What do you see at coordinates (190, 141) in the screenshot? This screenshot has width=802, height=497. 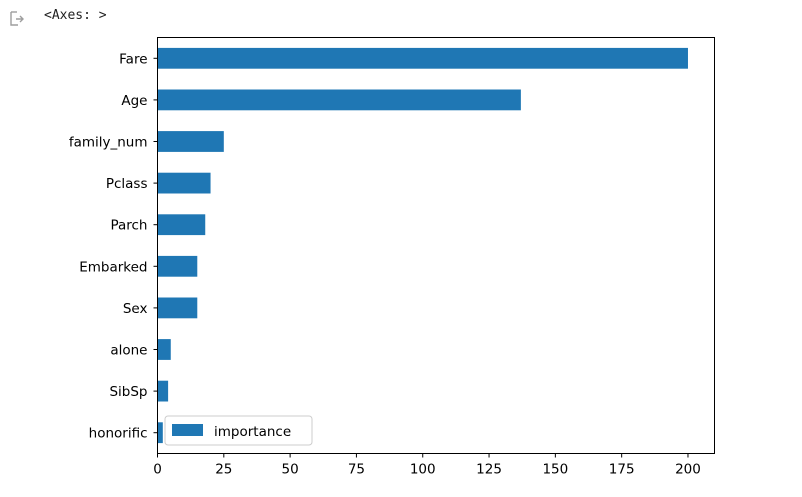 I see `bar-family_num` at bounding box center [190, 141].